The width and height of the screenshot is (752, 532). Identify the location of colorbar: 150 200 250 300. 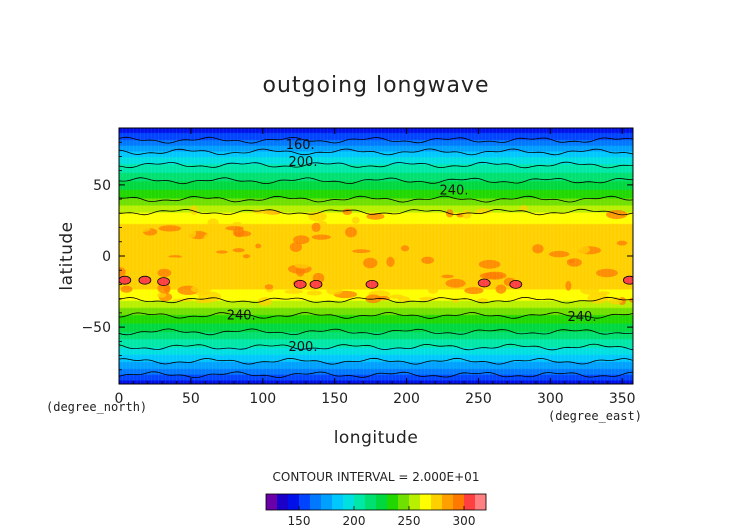
(376, 510).